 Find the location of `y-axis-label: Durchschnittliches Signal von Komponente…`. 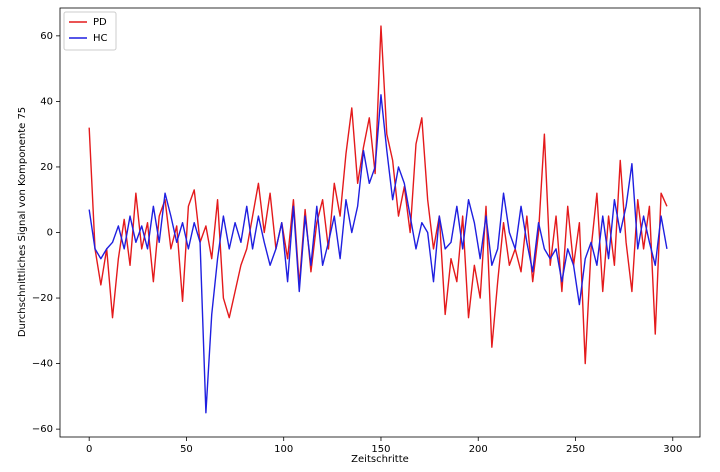

y-axis-label: Durchschnittliches Signal von Komponente… is located at coordinates (22, 222).